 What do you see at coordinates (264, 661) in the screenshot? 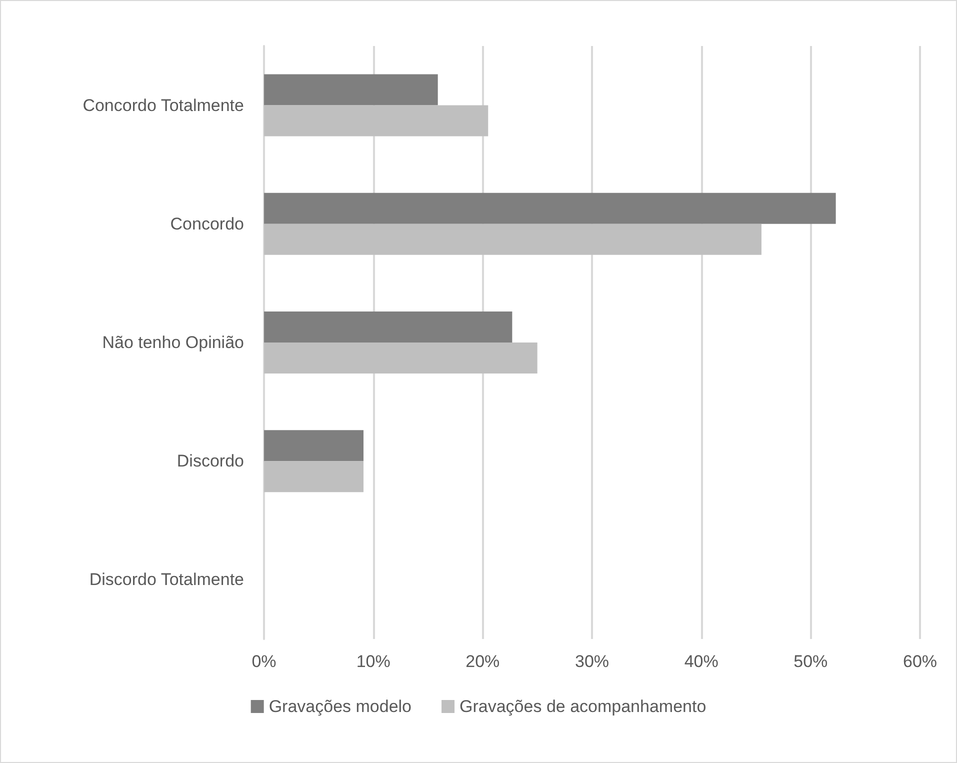
I see `x-tick-label: 0%` at bounding box center [264, 661].